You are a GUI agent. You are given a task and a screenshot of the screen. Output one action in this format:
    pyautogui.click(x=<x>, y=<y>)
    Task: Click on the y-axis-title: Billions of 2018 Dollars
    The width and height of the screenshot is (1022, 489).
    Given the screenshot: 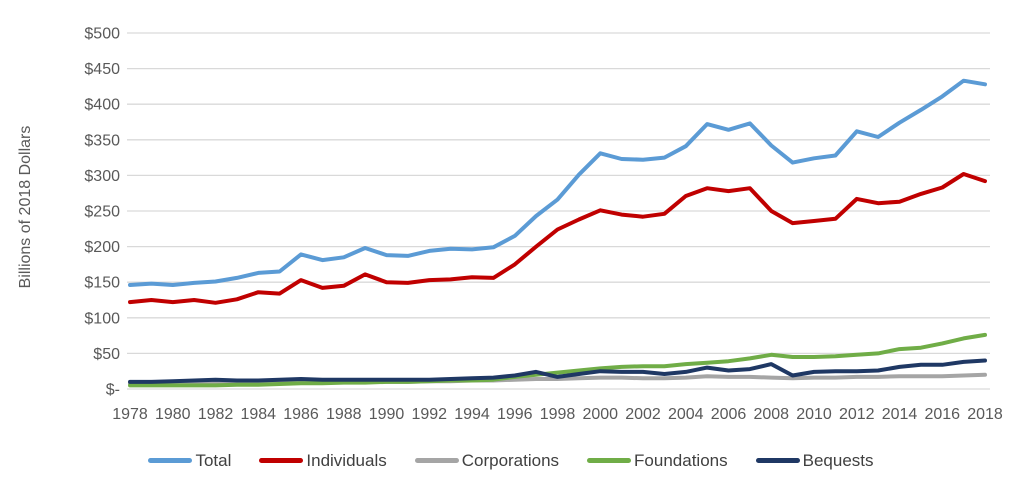 What is the action you would take?
    pyautogui.click(x=25, y=207)
    